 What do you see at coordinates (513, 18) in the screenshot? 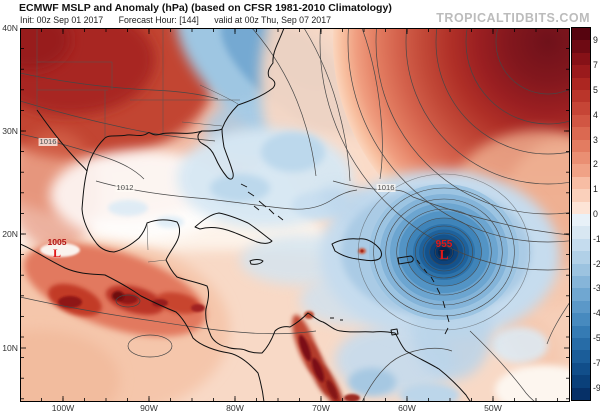
I see `watermark: TROPICALTIDBITS.COM` at bounding box center [513, 18].